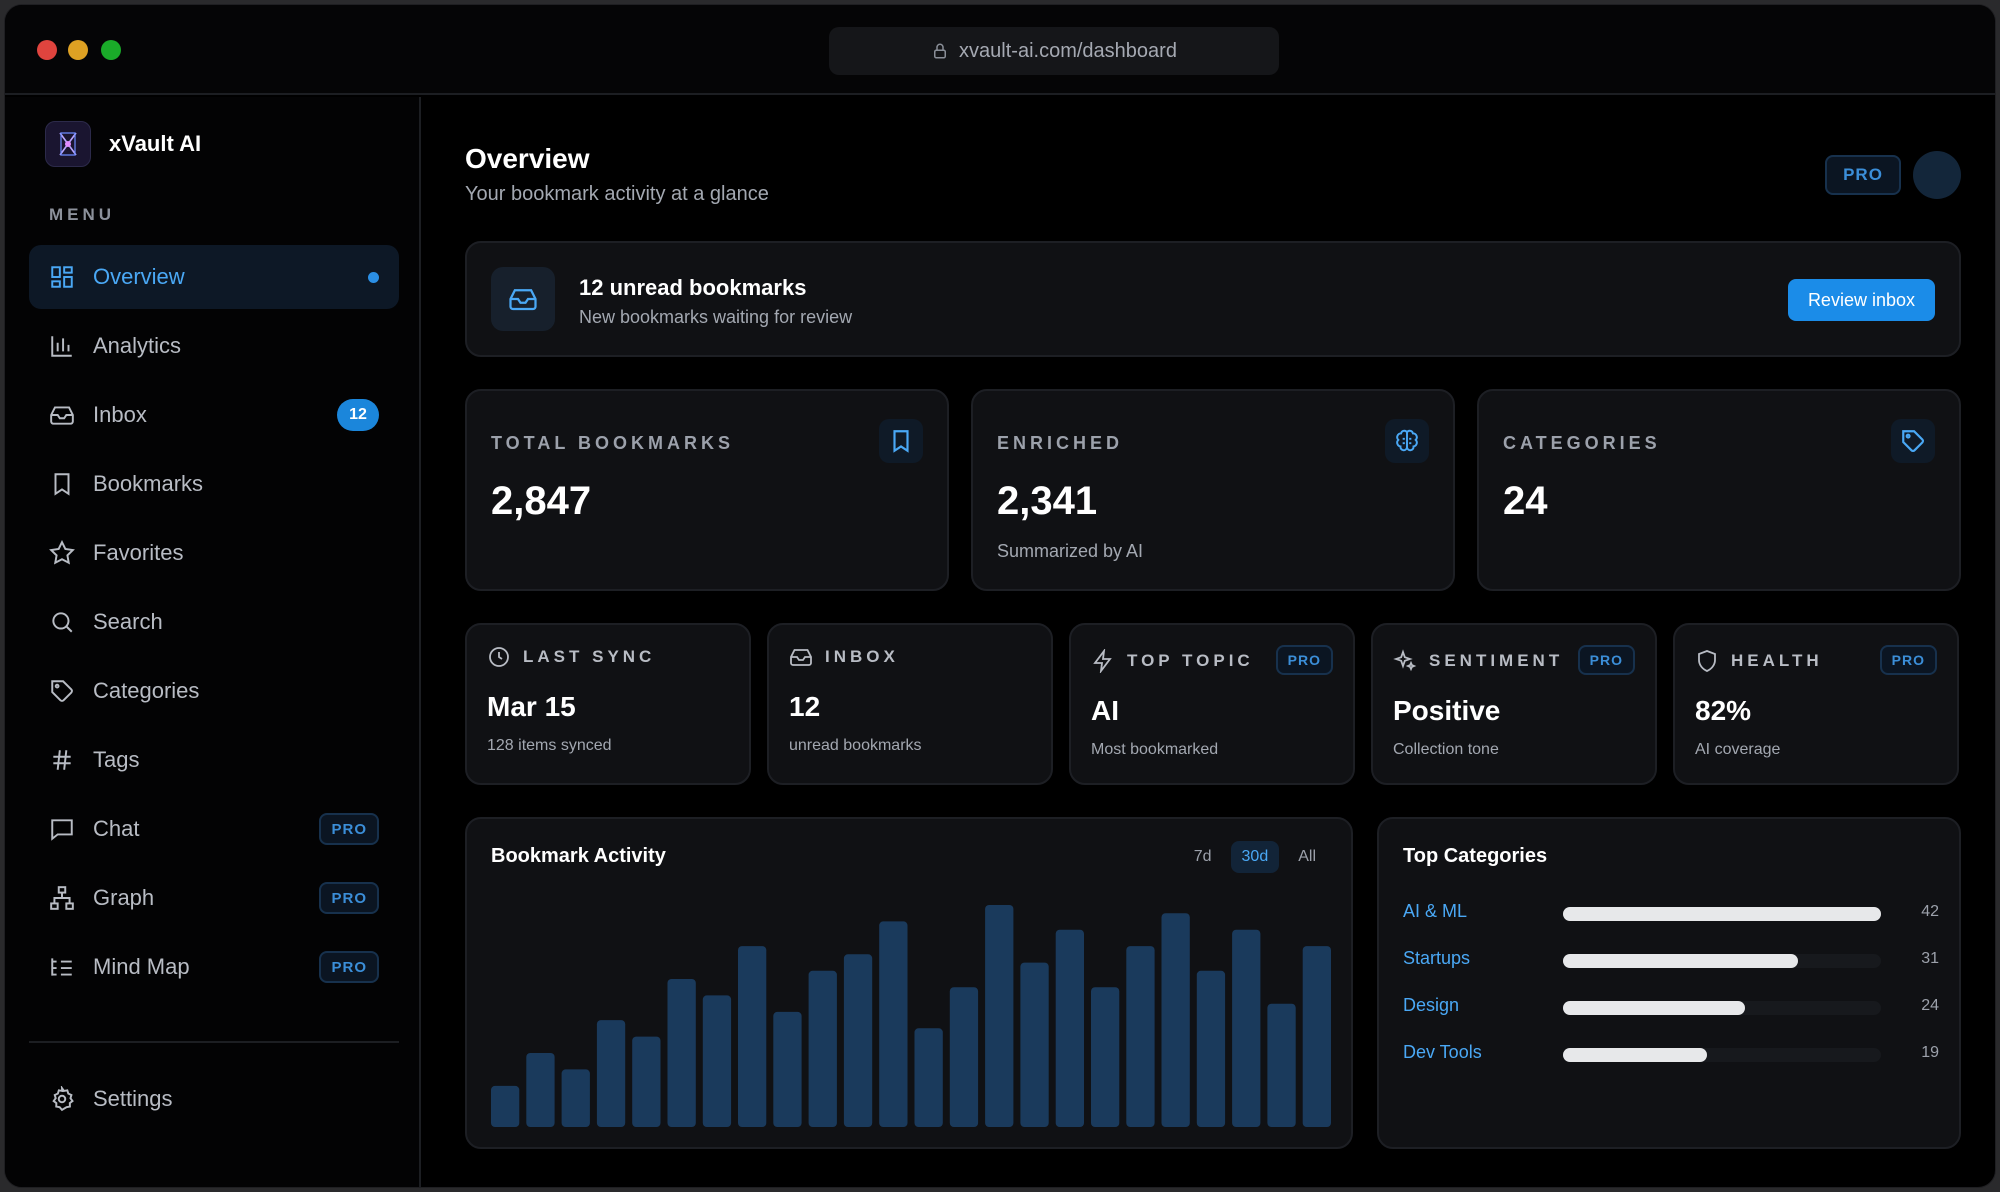 This screenshot has height=1192, width=2000. Describe the element at coordinates (1930, 911) in the screenshot. I see `category-count: 42` at that location.